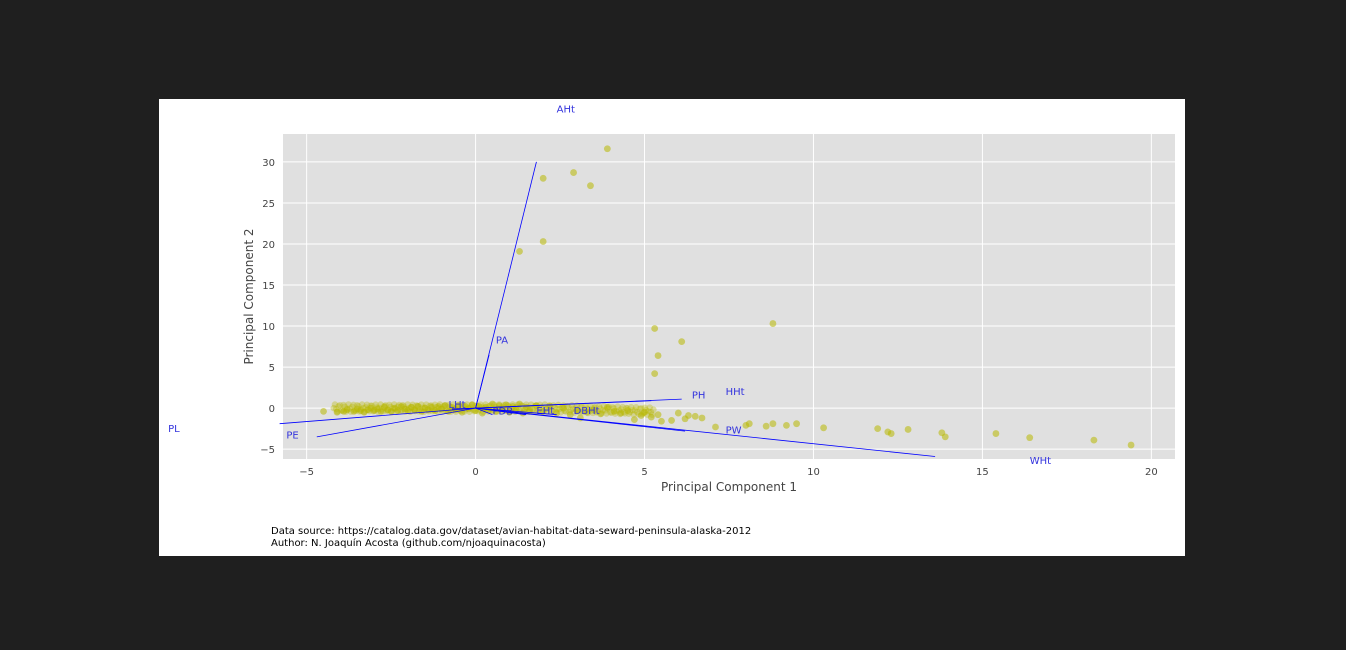  I want to click on vector-label-ph: PH, so click(699, 395).